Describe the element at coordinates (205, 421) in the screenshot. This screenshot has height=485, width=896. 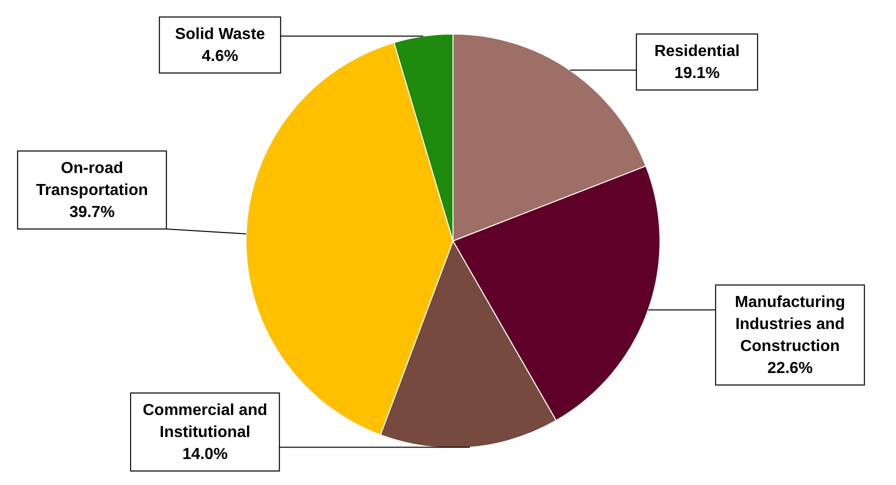
I see `slice-label: Commercial and Institutional` at that location.